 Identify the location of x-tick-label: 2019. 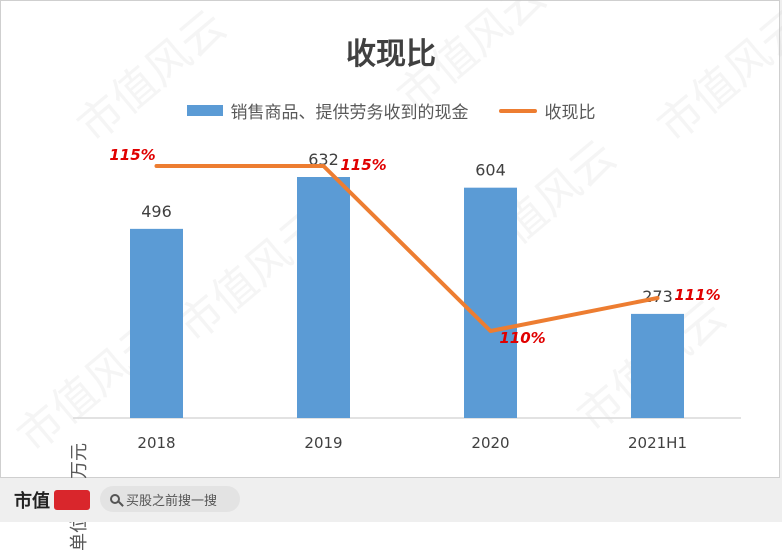
(323, 443).